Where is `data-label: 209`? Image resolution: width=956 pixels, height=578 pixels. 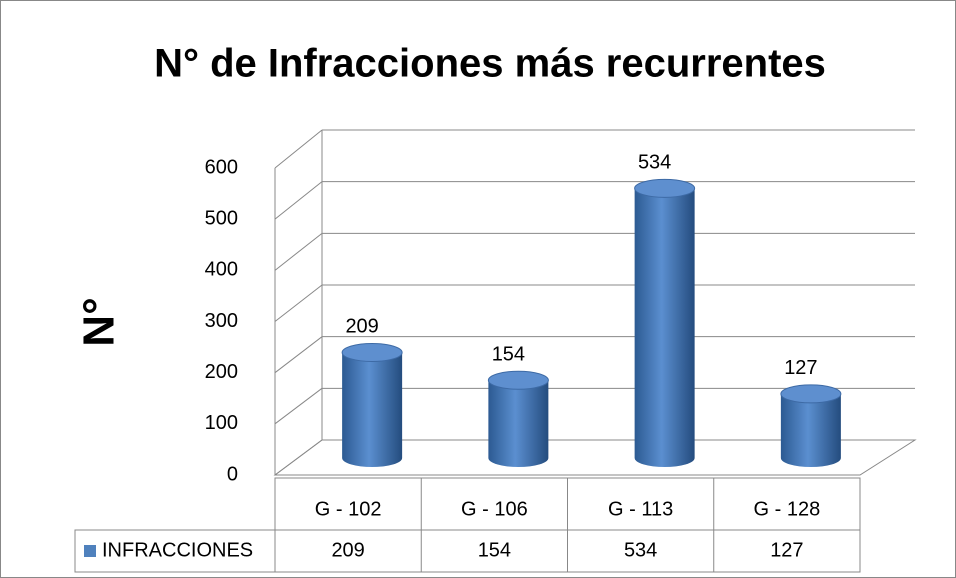 data-label: 209 is located at coordinates (361, 327).